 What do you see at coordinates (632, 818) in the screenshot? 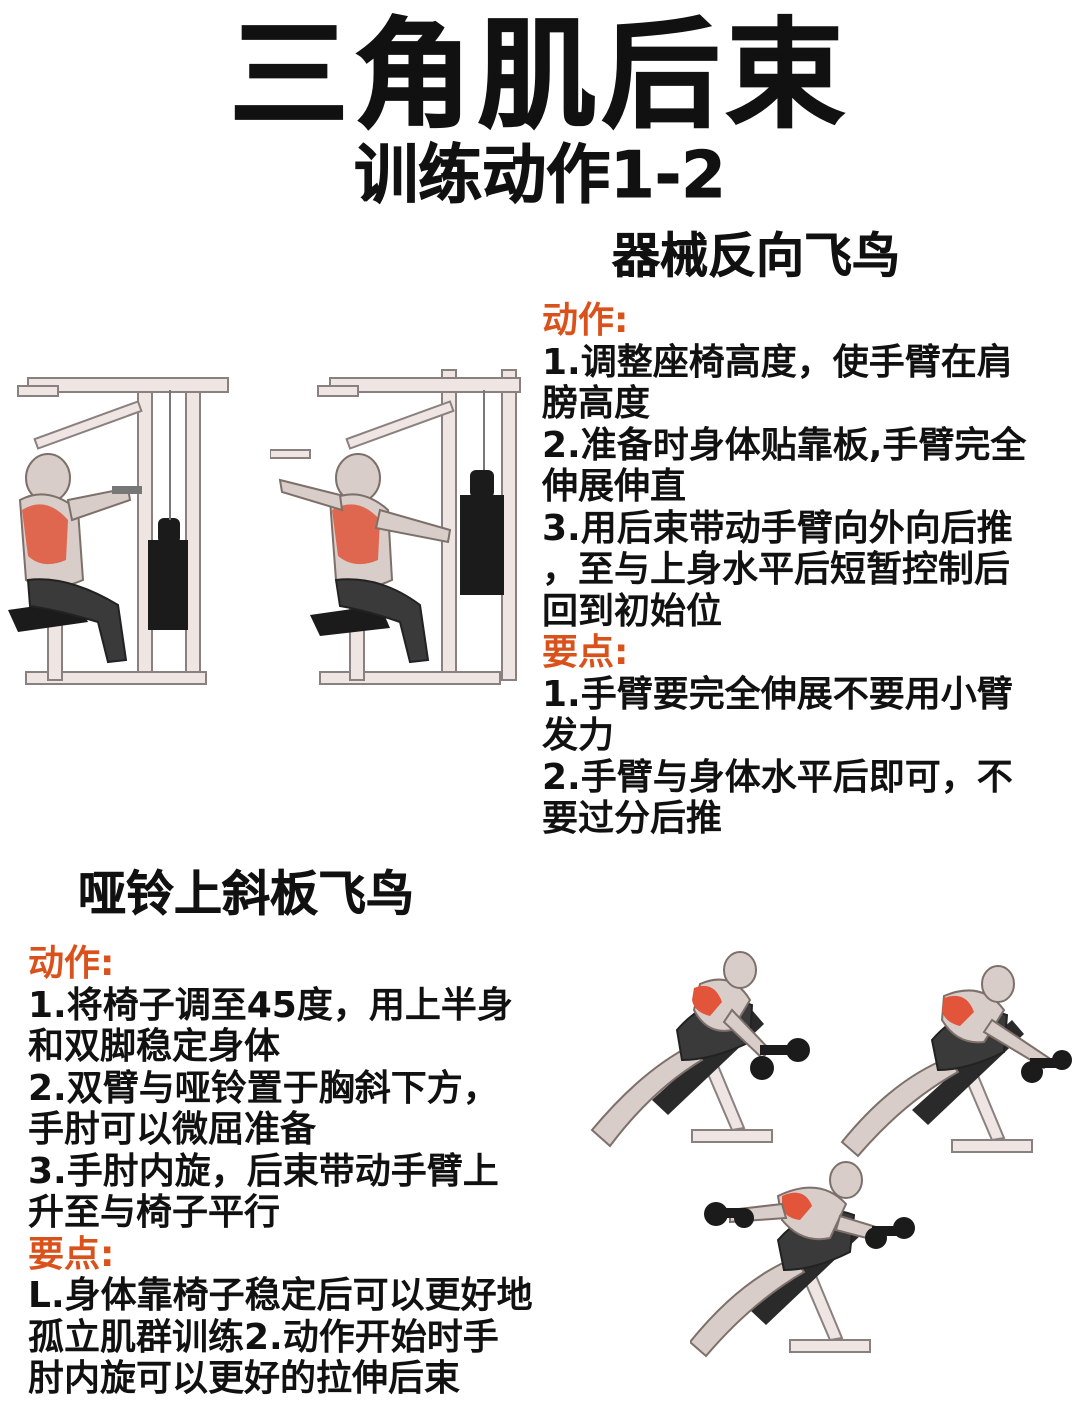
I see `section1-point-line: 要过分后推` at bounding box center [632, 818].